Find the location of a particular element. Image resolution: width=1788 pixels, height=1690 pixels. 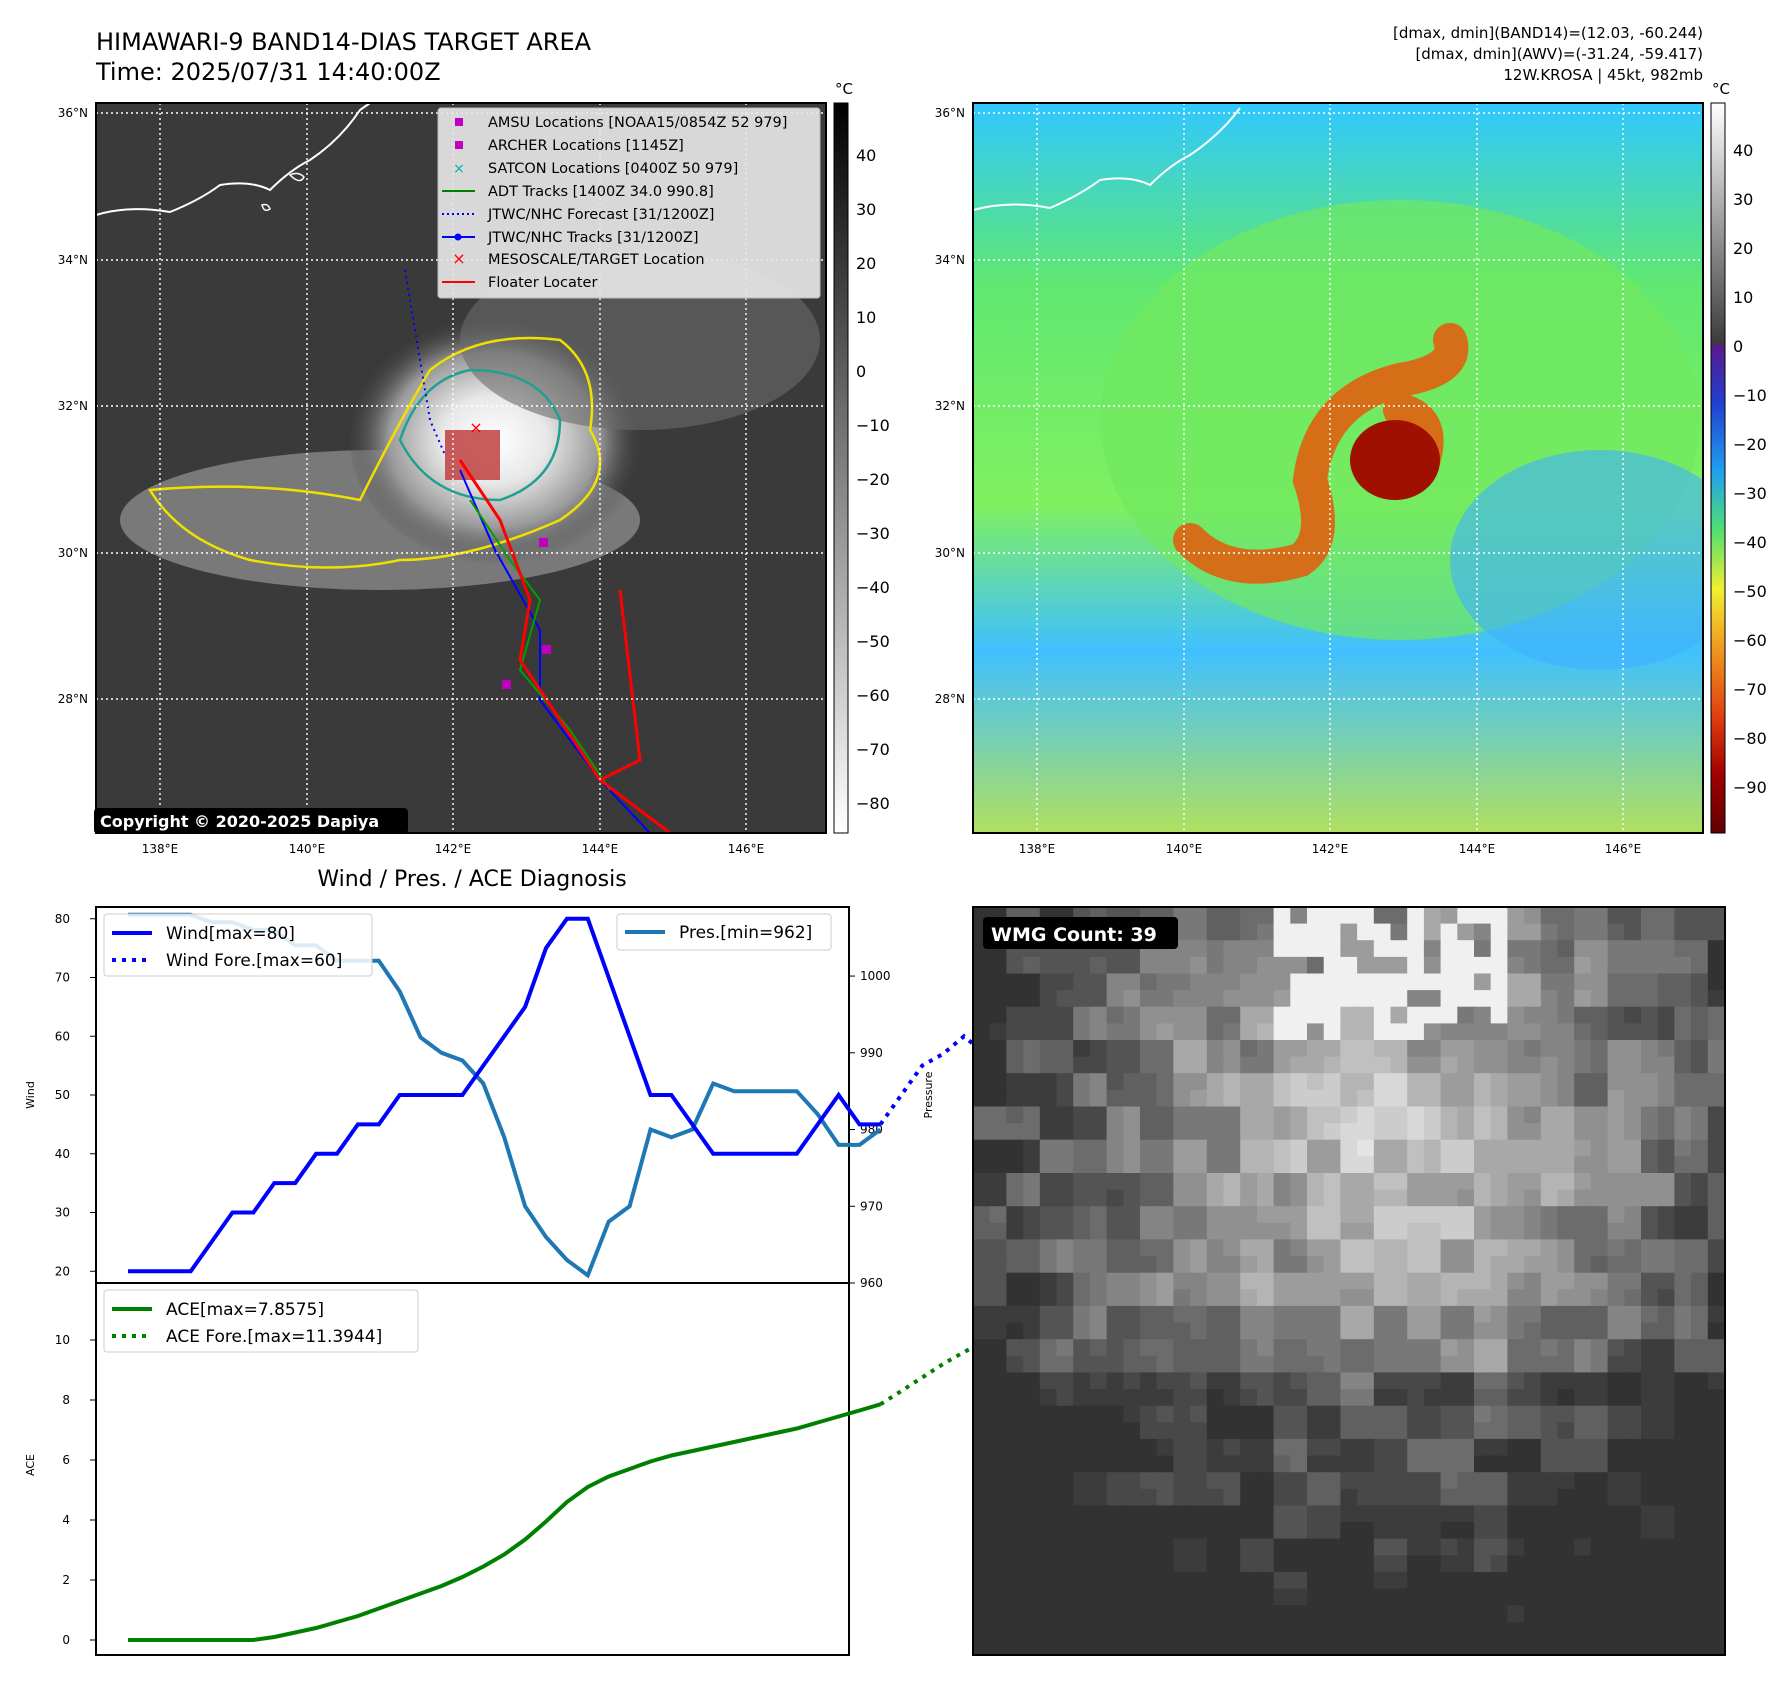

pressure-tick-label: 990 is located at coordinates (871, 1053).